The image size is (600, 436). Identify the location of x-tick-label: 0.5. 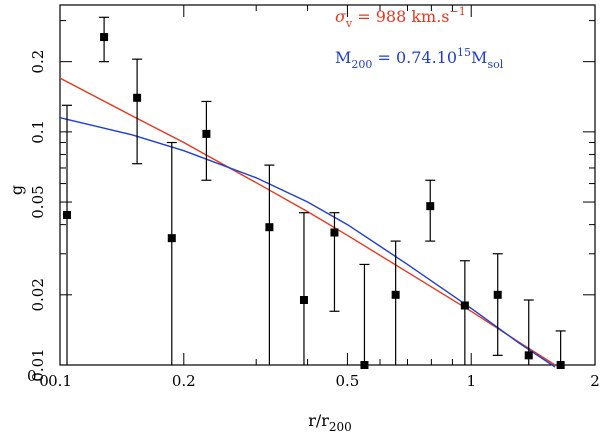
(347, 381).